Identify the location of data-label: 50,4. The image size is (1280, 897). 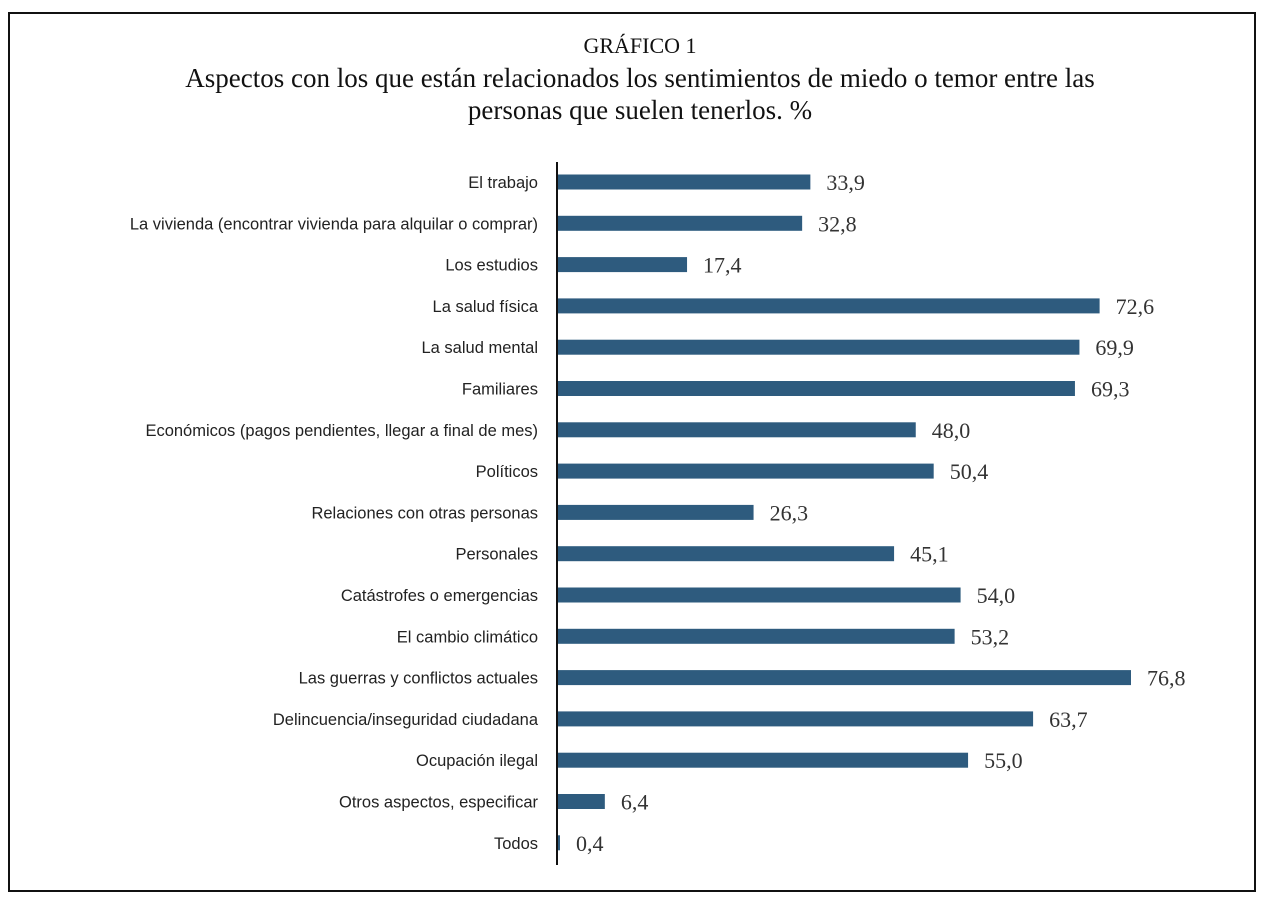
(969, 471).